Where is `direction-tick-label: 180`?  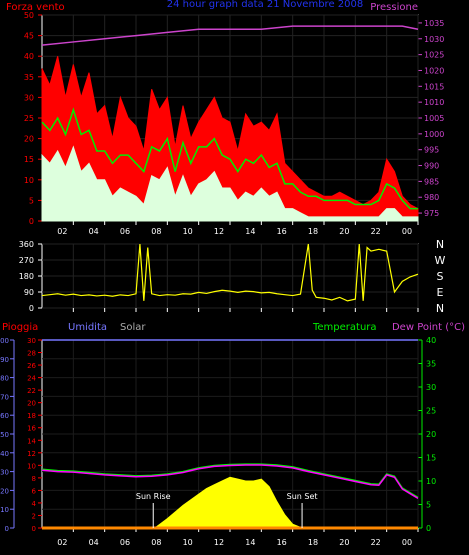
direction-tick-label: 180 is located at coordinates (26, 276).